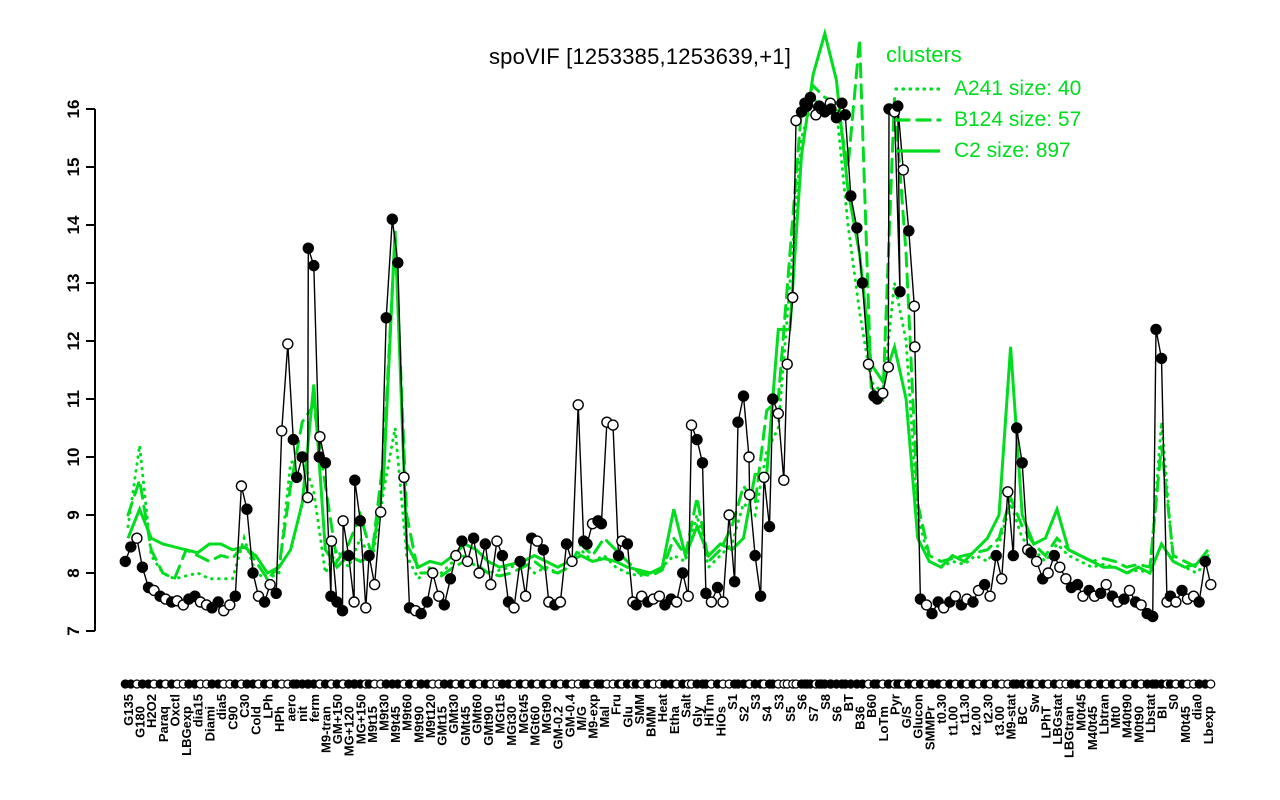  What do you see at coordinates (790, 714) in the screenshot?
I see `svg-text: S5` at bounding box center [790, 714].